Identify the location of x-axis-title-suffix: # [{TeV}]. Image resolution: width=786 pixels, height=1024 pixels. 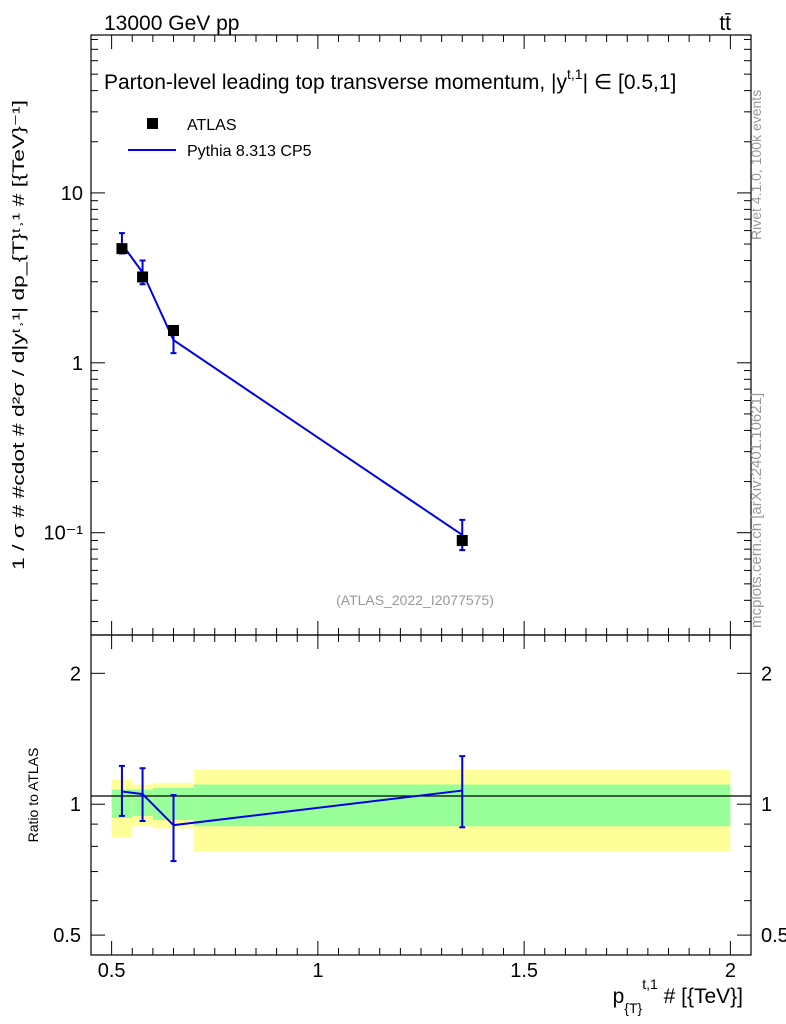
(700, 996).